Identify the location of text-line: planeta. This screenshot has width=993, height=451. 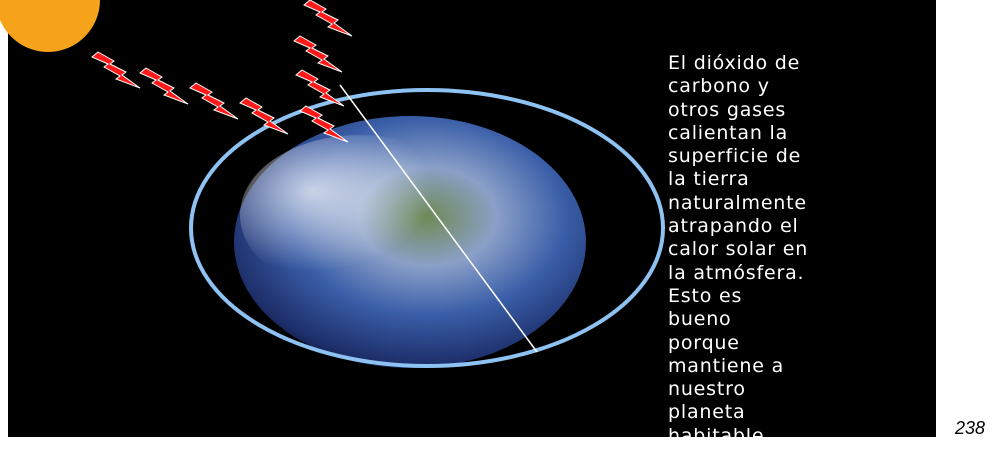
(707, 412).